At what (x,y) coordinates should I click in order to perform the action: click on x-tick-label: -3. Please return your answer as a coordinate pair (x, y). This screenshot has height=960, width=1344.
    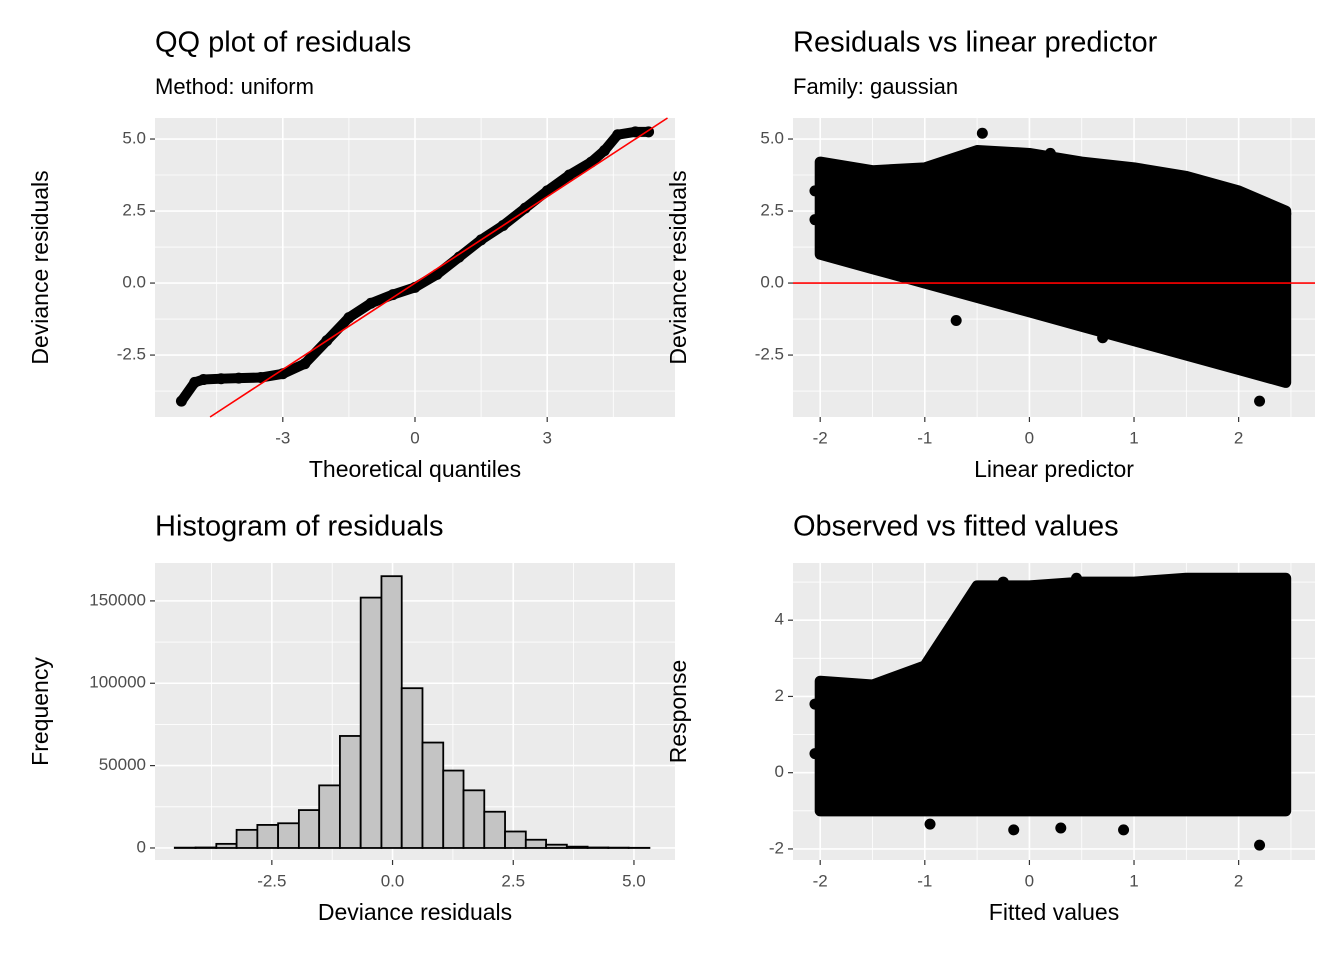
    Looking at the image, I should click on (282, 437).